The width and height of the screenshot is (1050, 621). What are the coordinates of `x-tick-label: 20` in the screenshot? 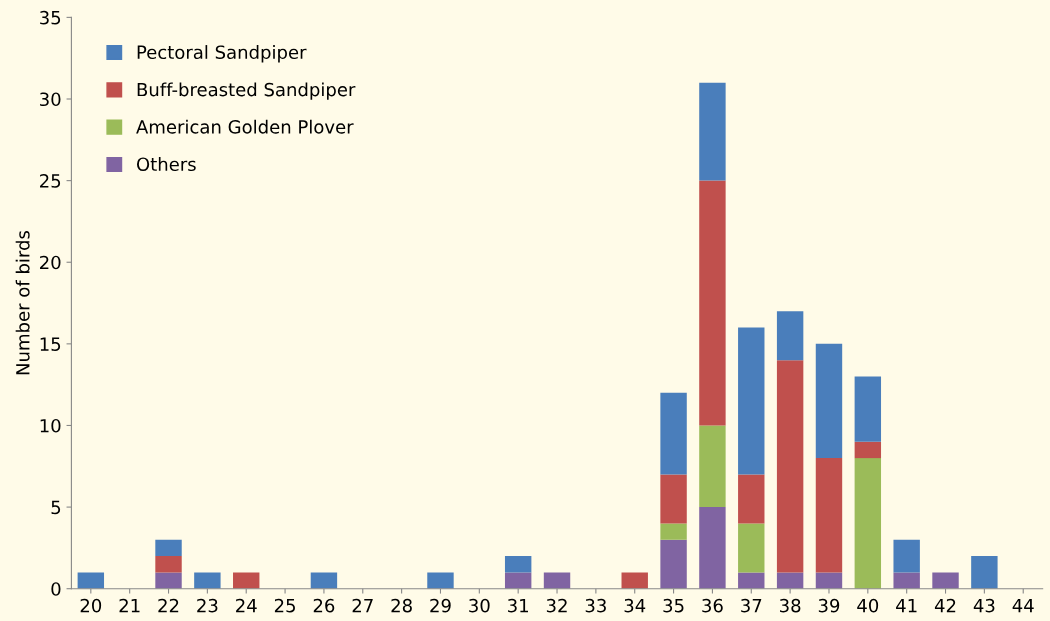 It's located at (91, 605).